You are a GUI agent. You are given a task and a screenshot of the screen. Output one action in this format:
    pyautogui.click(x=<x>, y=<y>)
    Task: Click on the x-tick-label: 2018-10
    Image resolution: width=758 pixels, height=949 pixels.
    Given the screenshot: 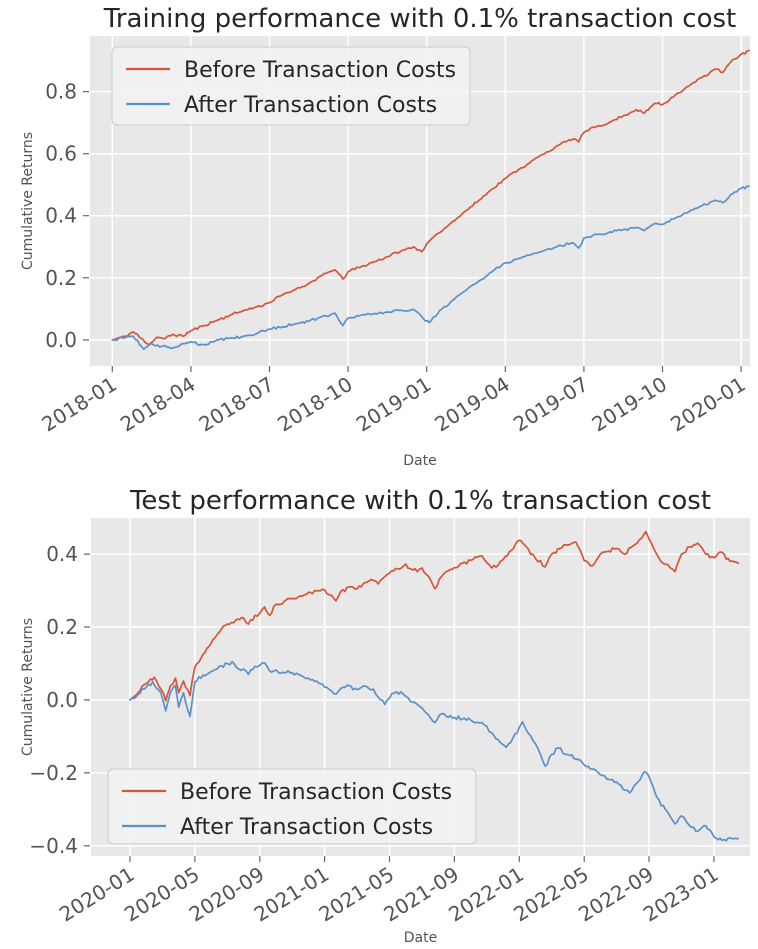 What is the action you would take?
    pyautogui.click(x=315, y=404)
    